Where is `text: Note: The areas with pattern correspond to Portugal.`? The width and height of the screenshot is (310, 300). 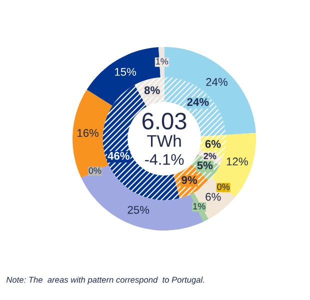
text: Note: The areas with pattern correspond to Portugal. is located at coordinates (105, 280).